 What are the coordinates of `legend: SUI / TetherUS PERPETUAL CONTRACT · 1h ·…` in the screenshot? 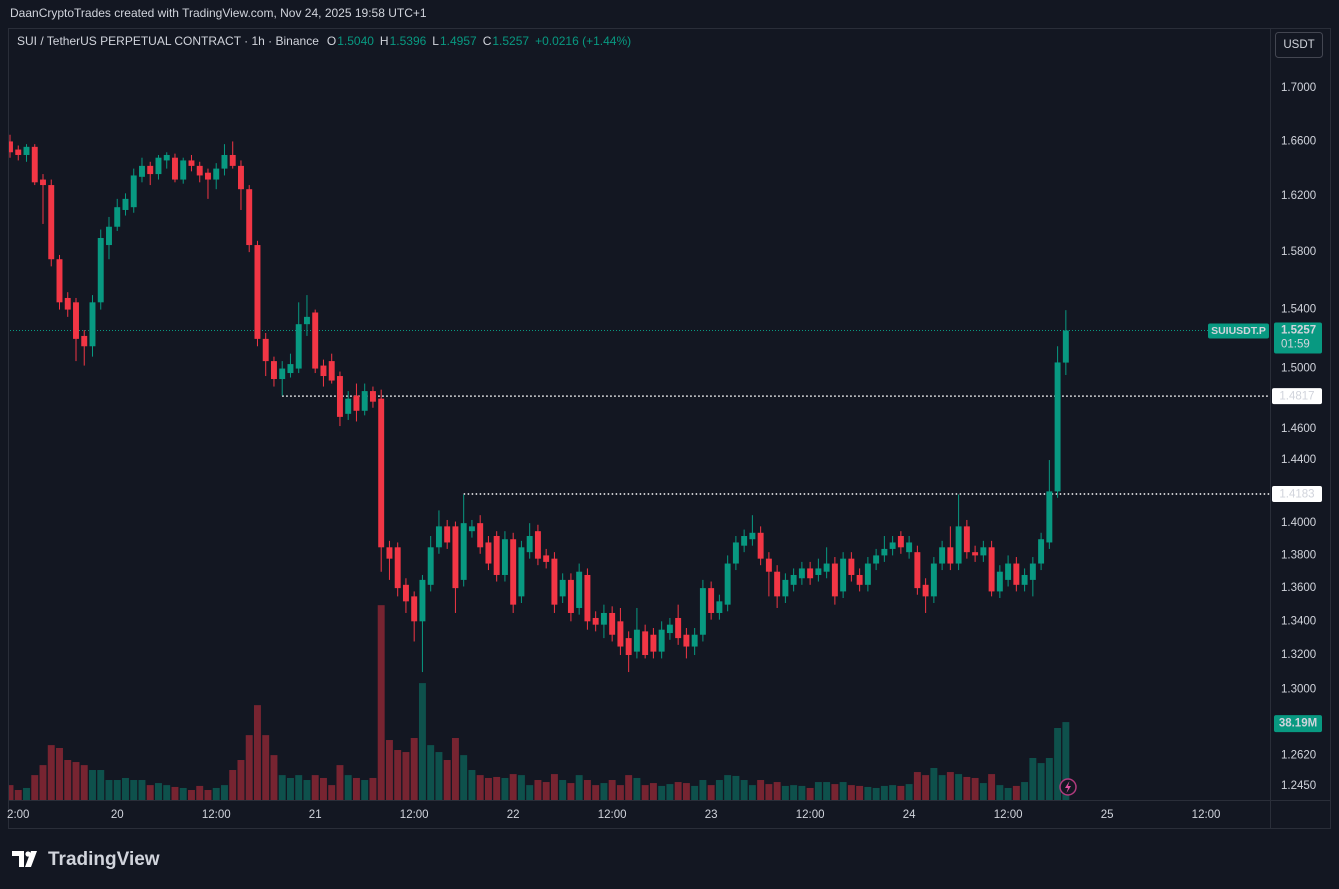 It's located at (324, 41).